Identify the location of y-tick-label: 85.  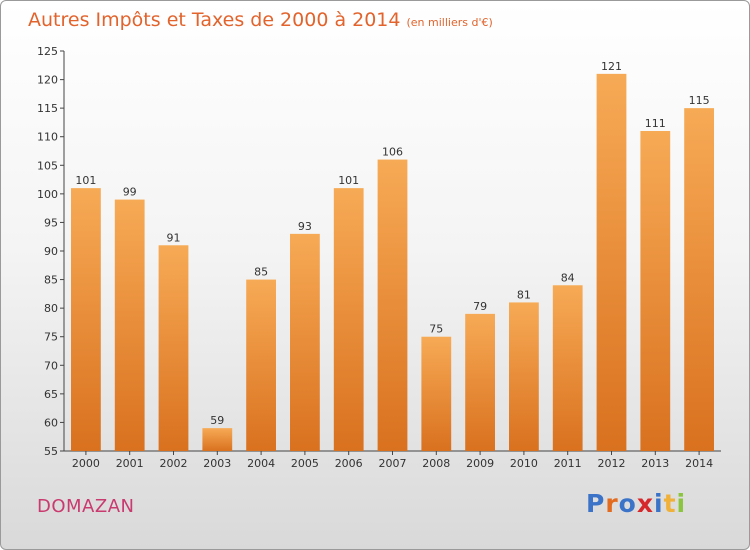
(51, 280).